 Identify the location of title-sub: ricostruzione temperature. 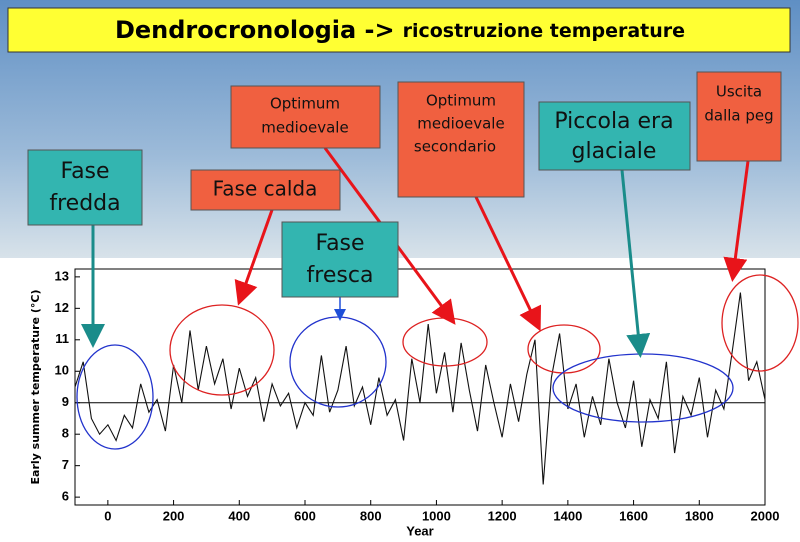
(544, 31).